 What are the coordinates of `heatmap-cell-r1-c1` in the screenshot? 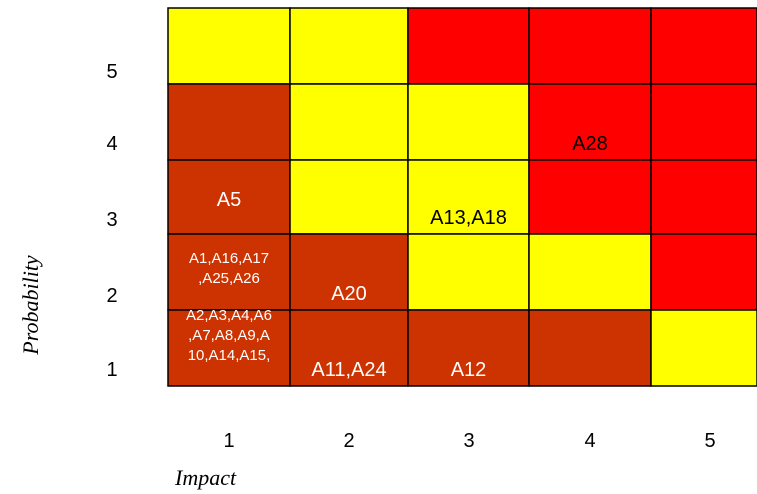 It's located at (229, 348).